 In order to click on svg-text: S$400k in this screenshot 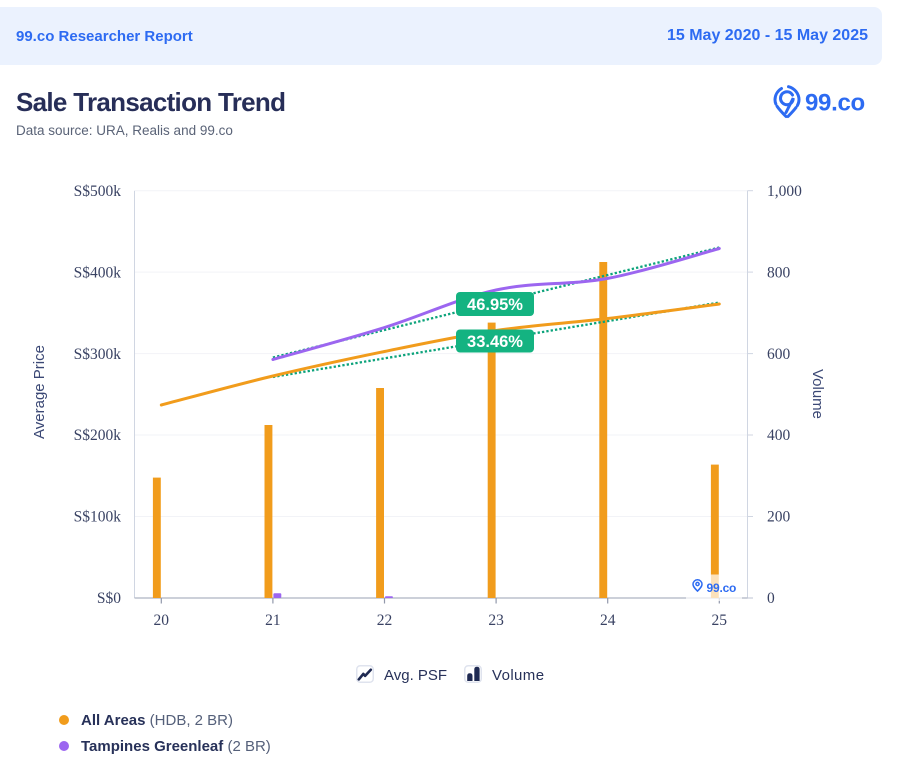, I will do `click(98, 272)`.